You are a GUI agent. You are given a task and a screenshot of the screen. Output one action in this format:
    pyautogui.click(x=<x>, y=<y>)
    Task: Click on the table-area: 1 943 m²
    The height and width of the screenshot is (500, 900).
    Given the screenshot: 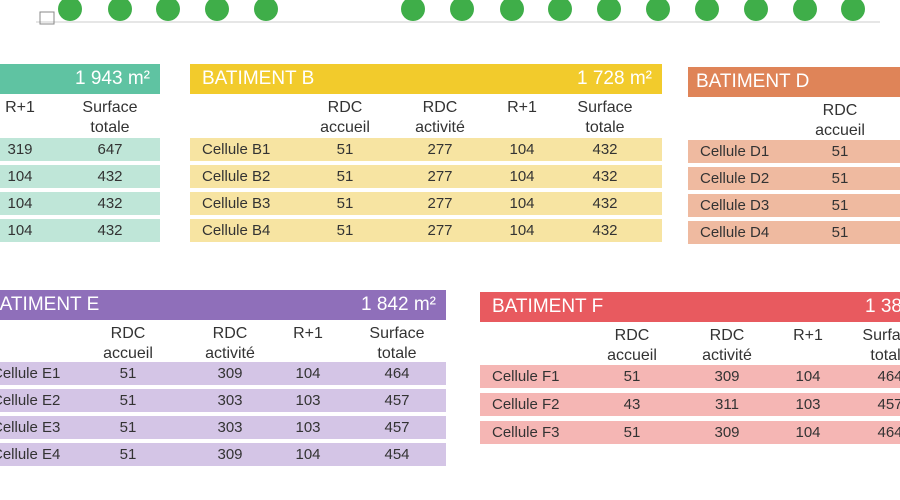 What is the action you would take?
    pyautogui.click(x=112, y=78)
    